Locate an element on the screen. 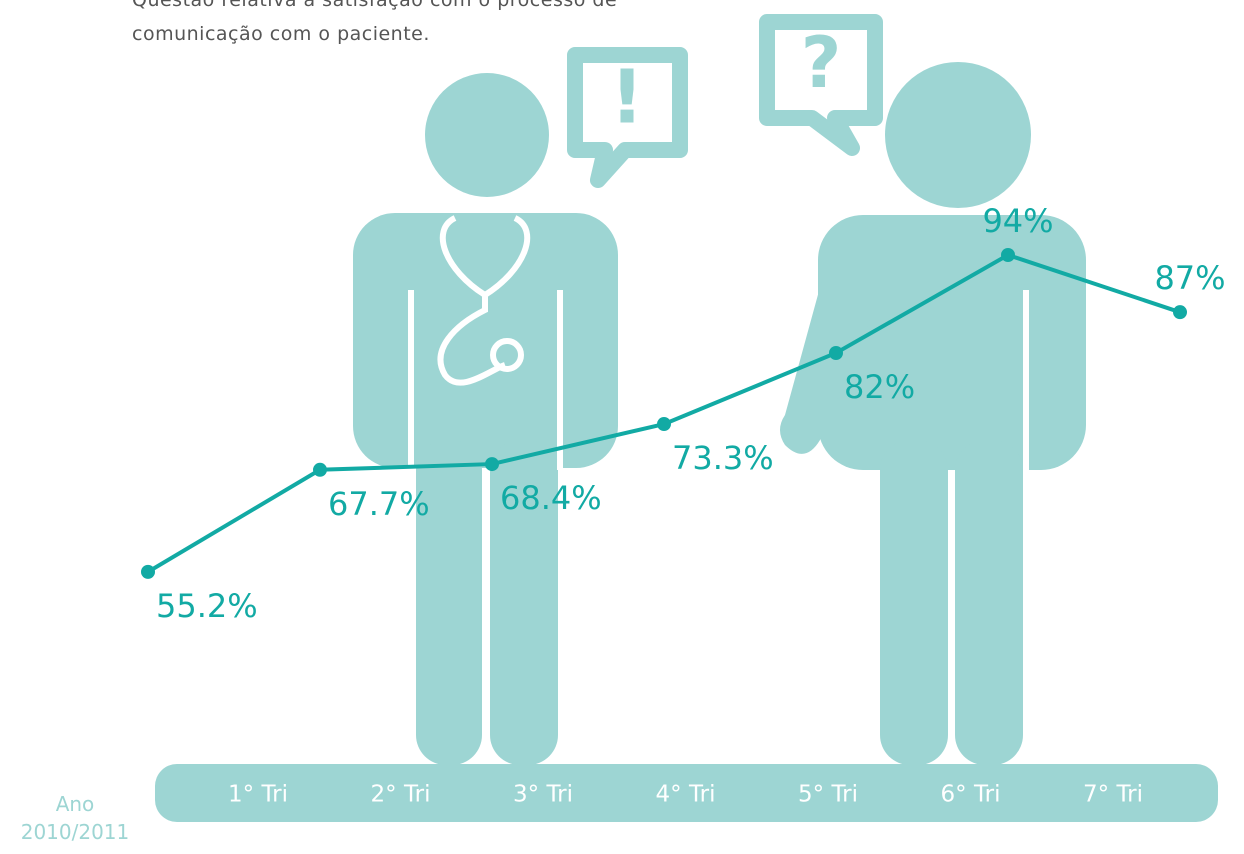 Image resolution: width=1244 pixels, height=854 pixels. value-label: 94% is located at coordinates (1017, 221).